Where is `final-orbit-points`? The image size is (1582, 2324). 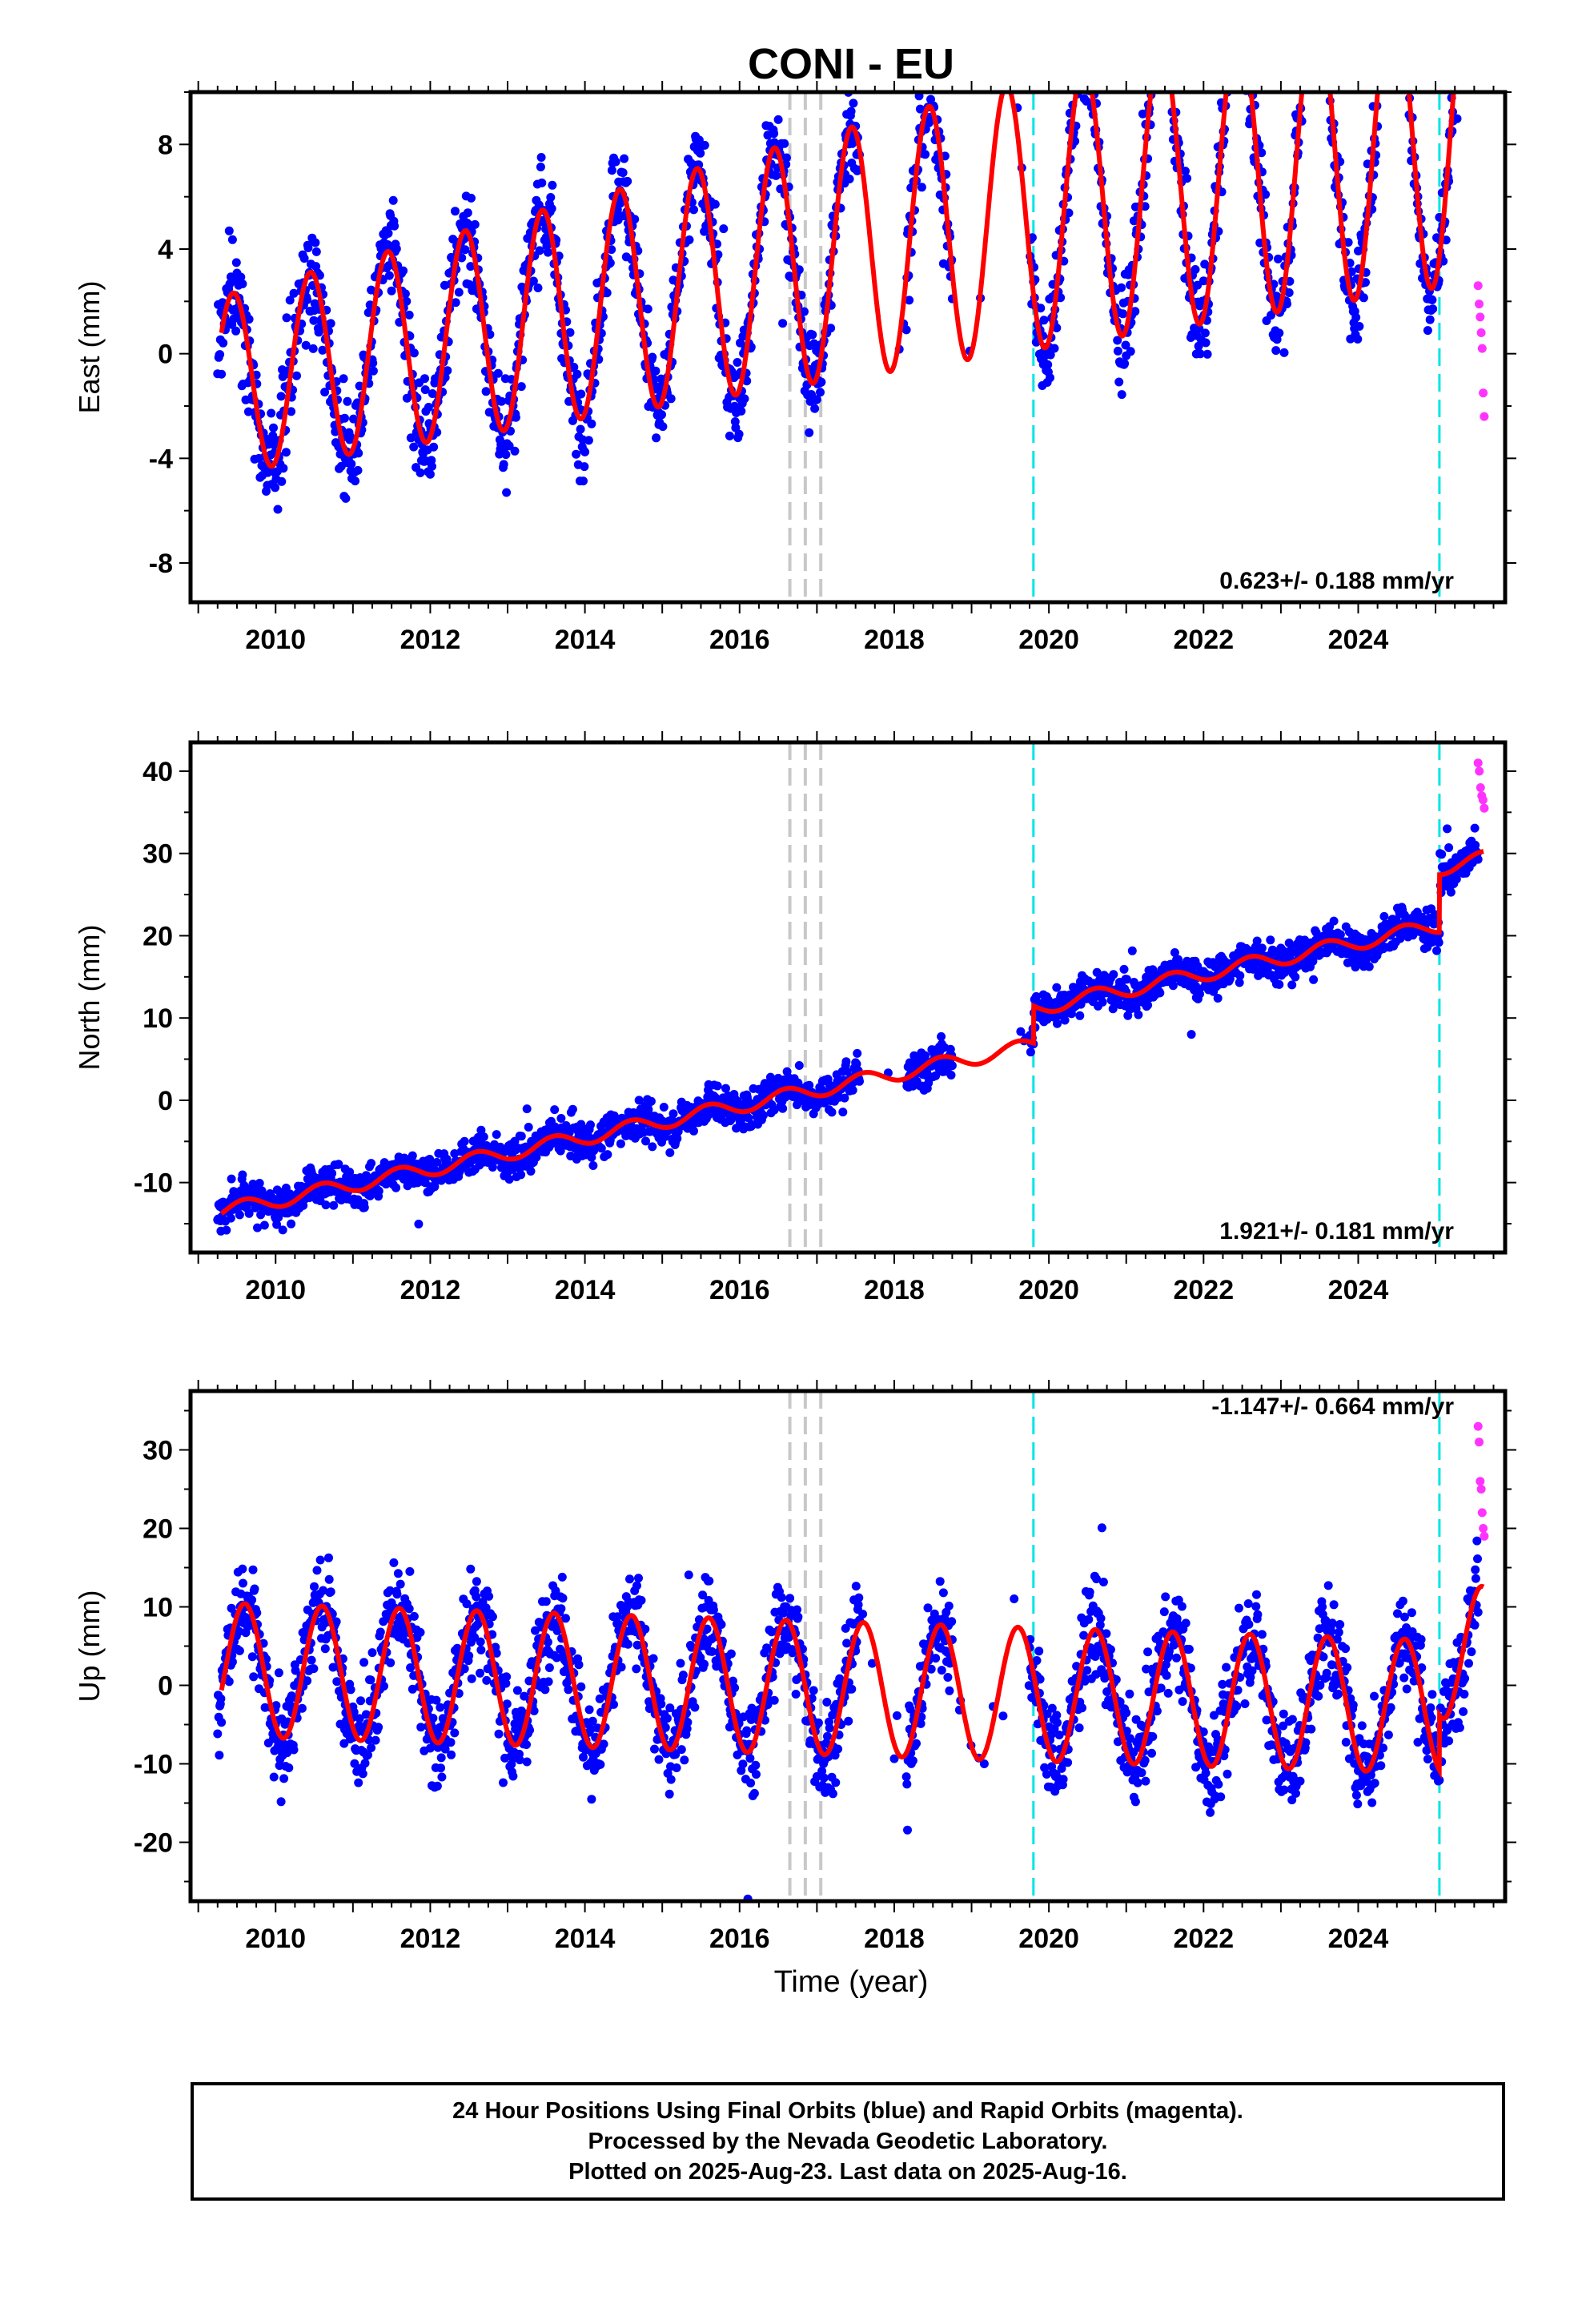
final-orbit-points is located at coordinates (848, 1029).